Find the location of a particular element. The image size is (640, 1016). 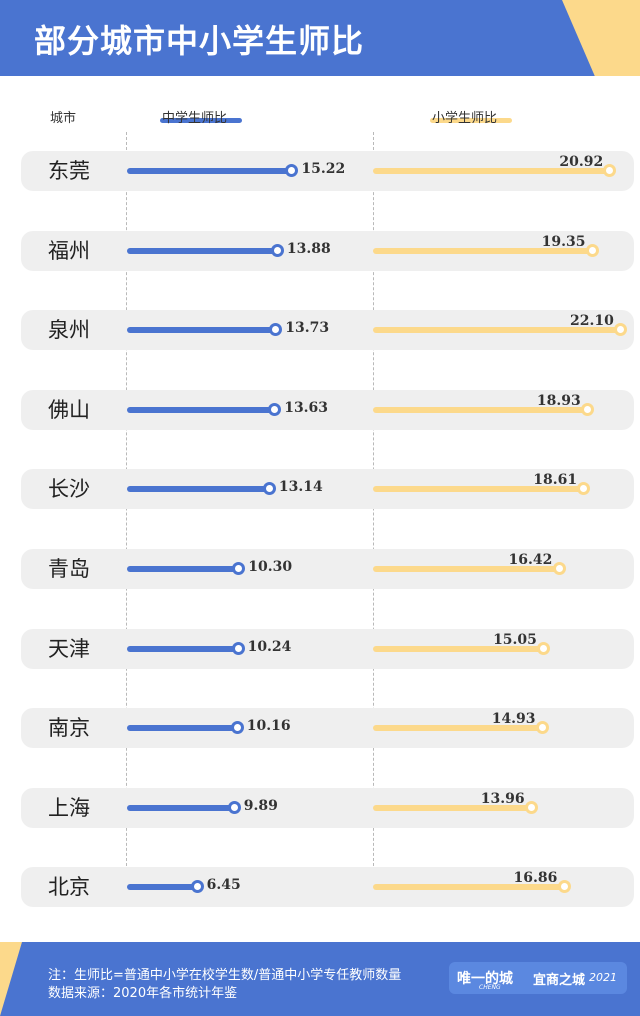

city-label: 福州 is located at coordinates (69, 251).